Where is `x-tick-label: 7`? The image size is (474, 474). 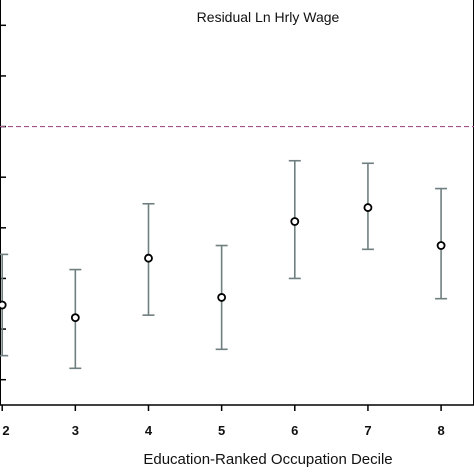
x-tick-label: 7 is located at coordinates (367, 430).